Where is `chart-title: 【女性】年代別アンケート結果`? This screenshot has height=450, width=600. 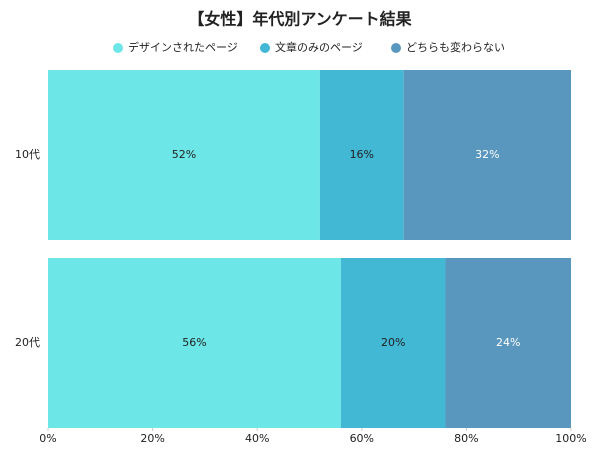
chart-title: 【女性】年代別アンケート結果 is located at coordinates (299, 19).